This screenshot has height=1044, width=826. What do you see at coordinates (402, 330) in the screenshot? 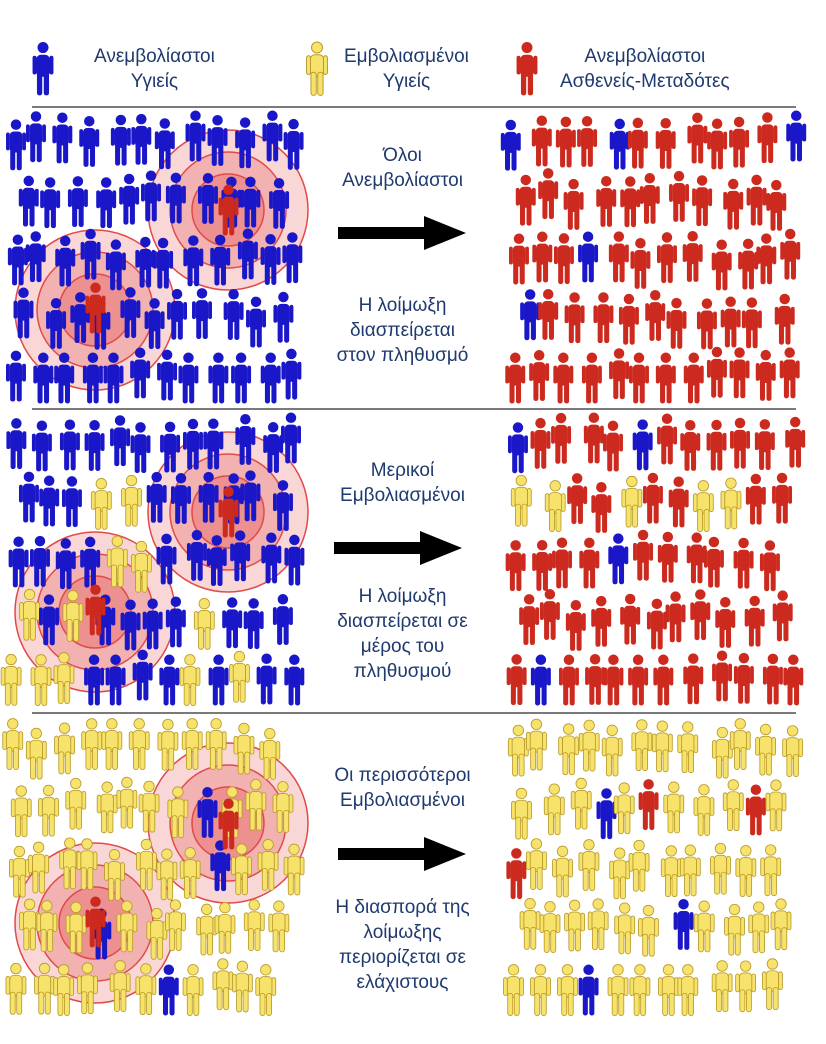
I see `row-result: διασπείρεται` at bounding box center [402, 330].